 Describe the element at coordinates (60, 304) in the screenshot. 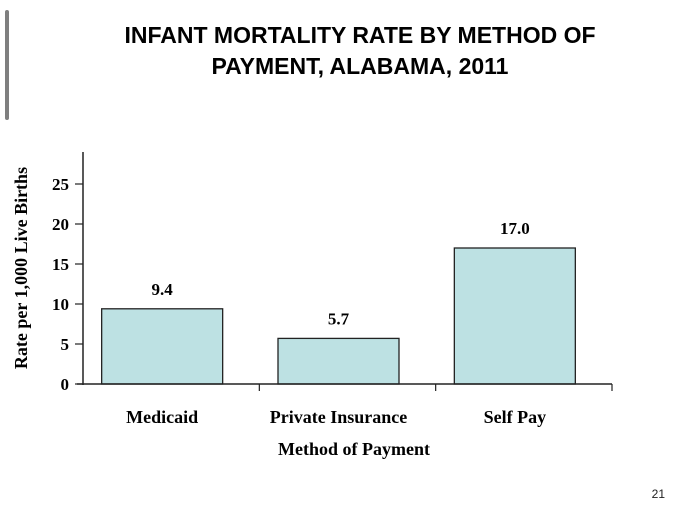

I see `y-tick-label: 10` at that location.